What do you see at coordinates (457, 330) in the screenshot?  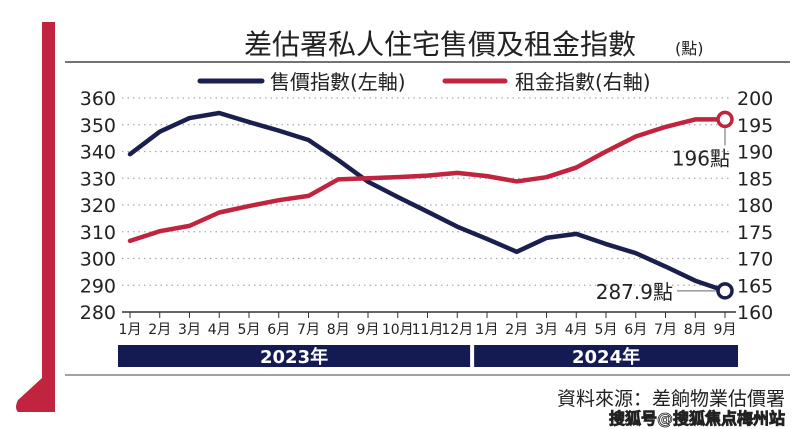 I see `x-tick-label: 12月` at bounding box center [457, 330].